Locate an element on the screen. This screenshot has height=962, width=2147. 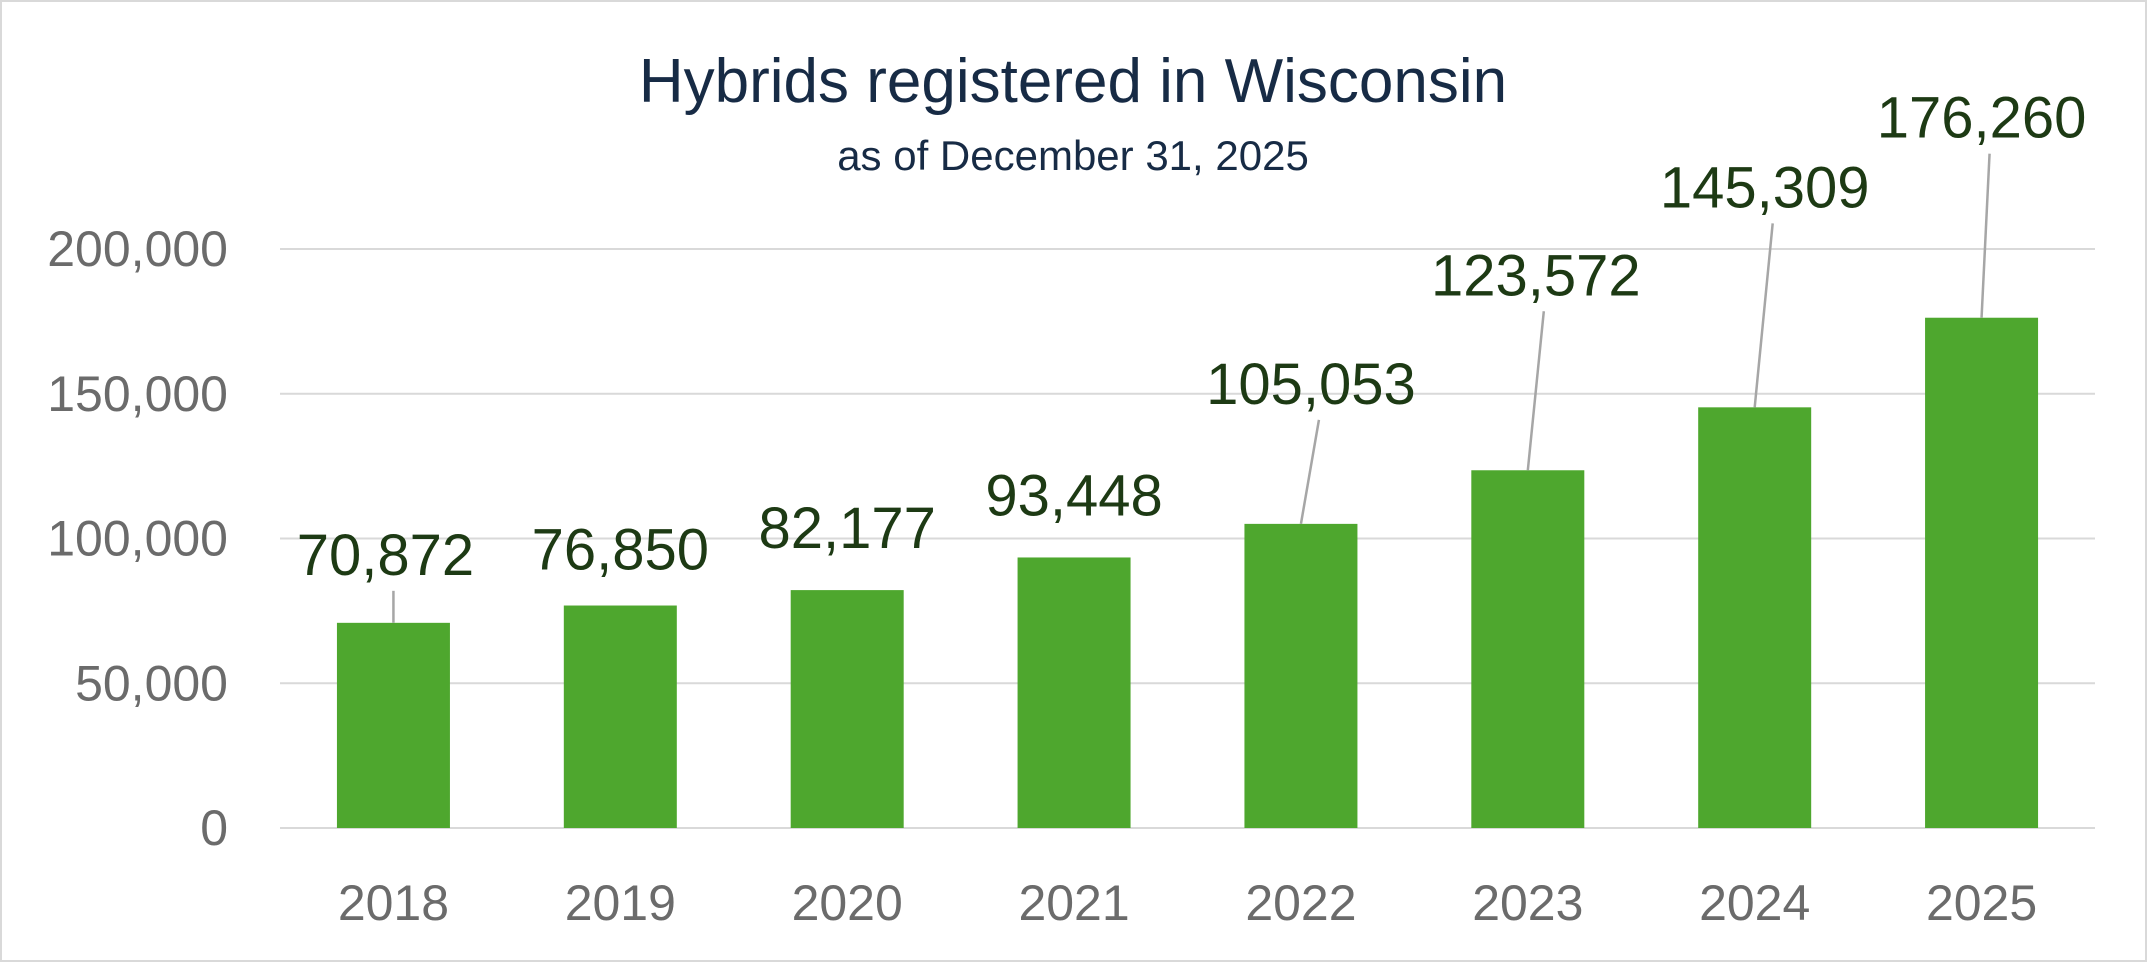
x-axis: 2018 2019 2020 2021 2022 2023 2024 2025 is located at coordinates (1187, 903).